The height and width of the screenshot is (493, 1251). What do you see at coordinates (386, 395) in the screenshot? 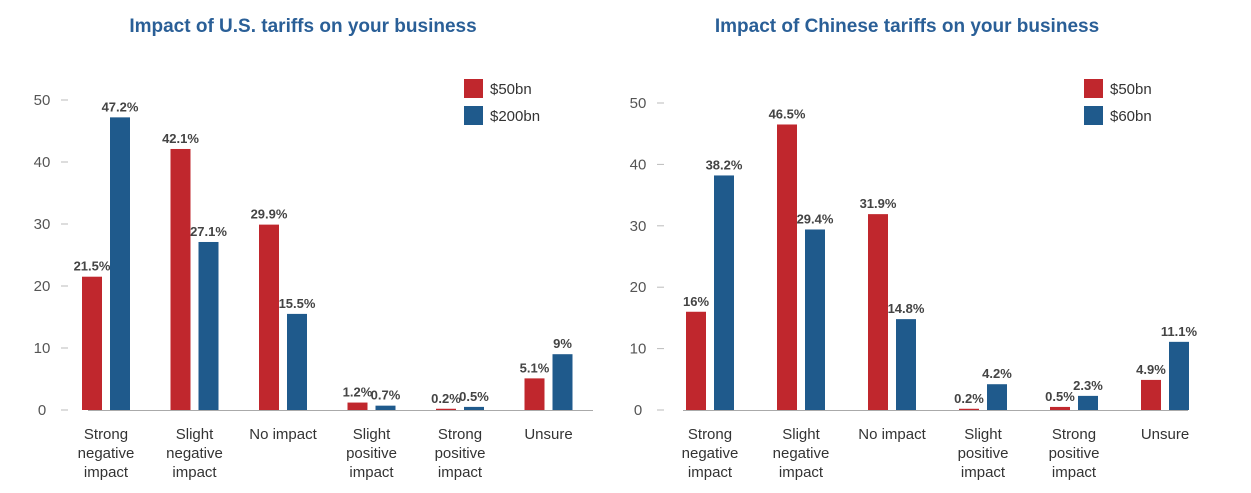
I see `data-label: 0.7%` at bounding box center [386, 395].